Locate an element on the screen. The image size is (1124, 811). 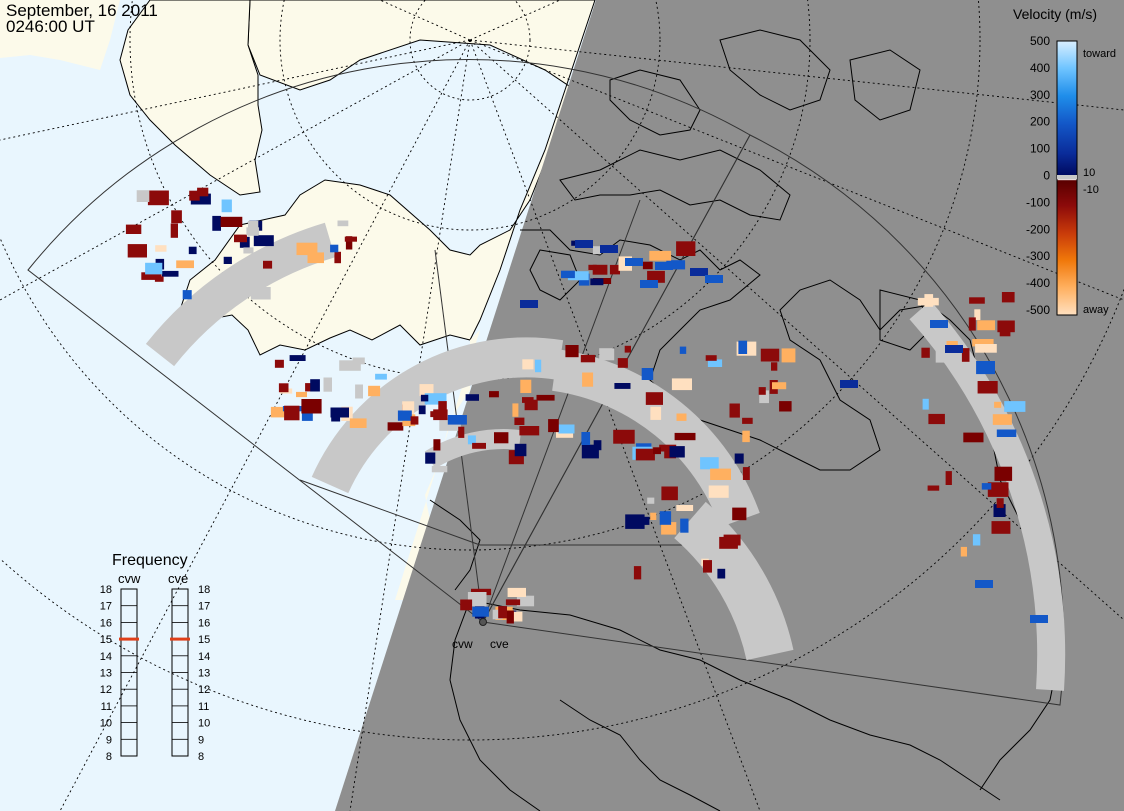
freq-scale-label: 17 is located at coordinates (106, 607).